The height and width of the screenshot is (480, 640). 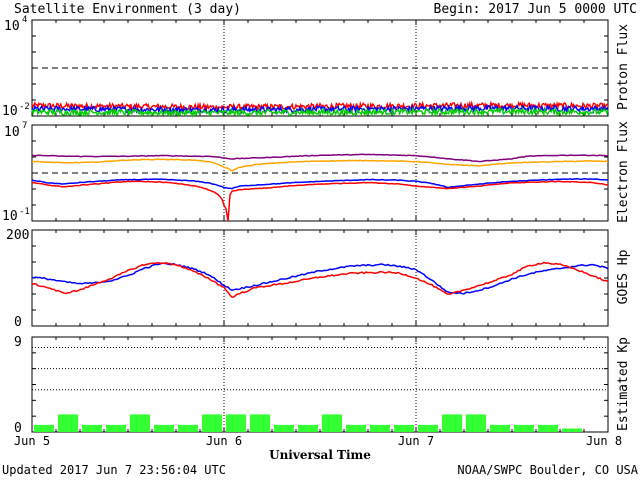 What do you see at coordinates (416, 441) in the screenshot?
I see `xtick-jun7: Jun 7` at bounding box center [416, 441].